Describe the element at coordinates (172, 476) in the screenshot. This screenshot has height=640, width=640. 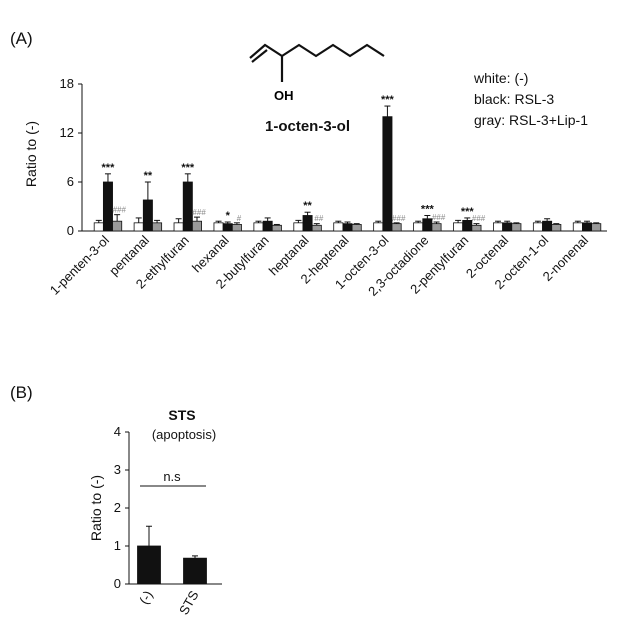
I see `chart-b-ns-label: n.s` at that location.